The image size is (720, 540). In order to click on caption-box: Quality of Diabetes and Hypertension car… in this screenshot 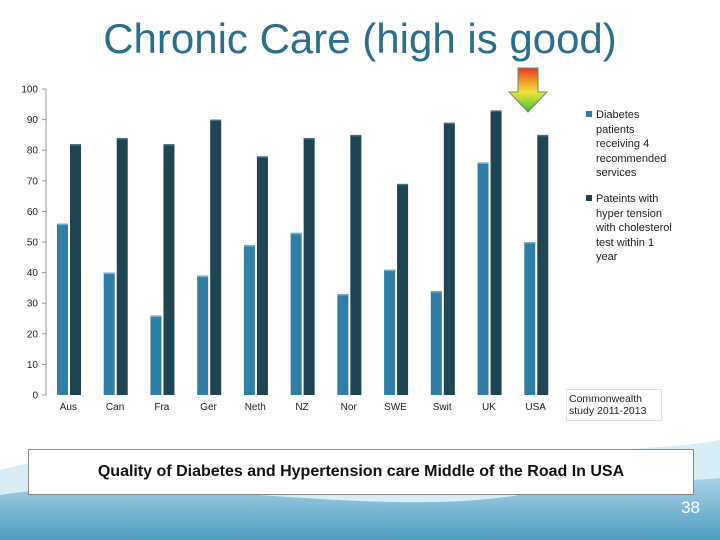, I will do `click(361, 472)`.